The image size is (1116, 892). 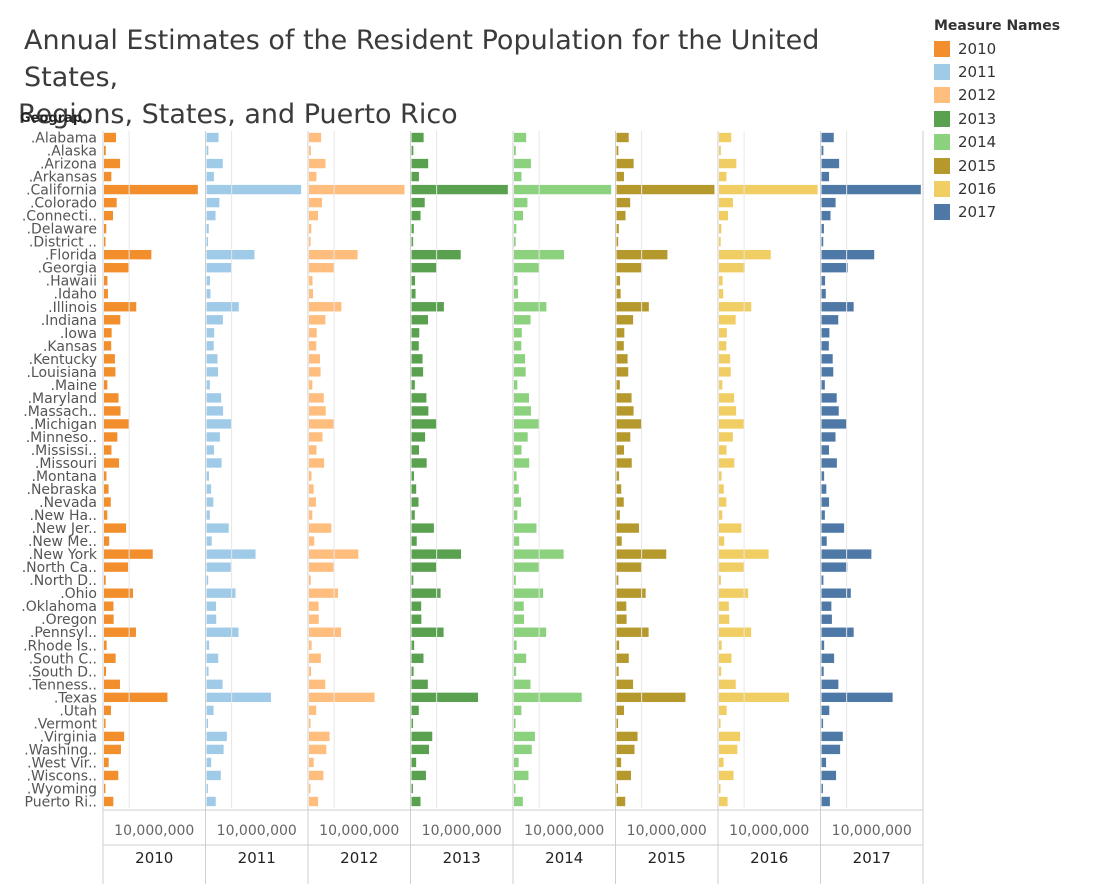 I want to click on row-label: .Nevada, so click(x=68, y=503).